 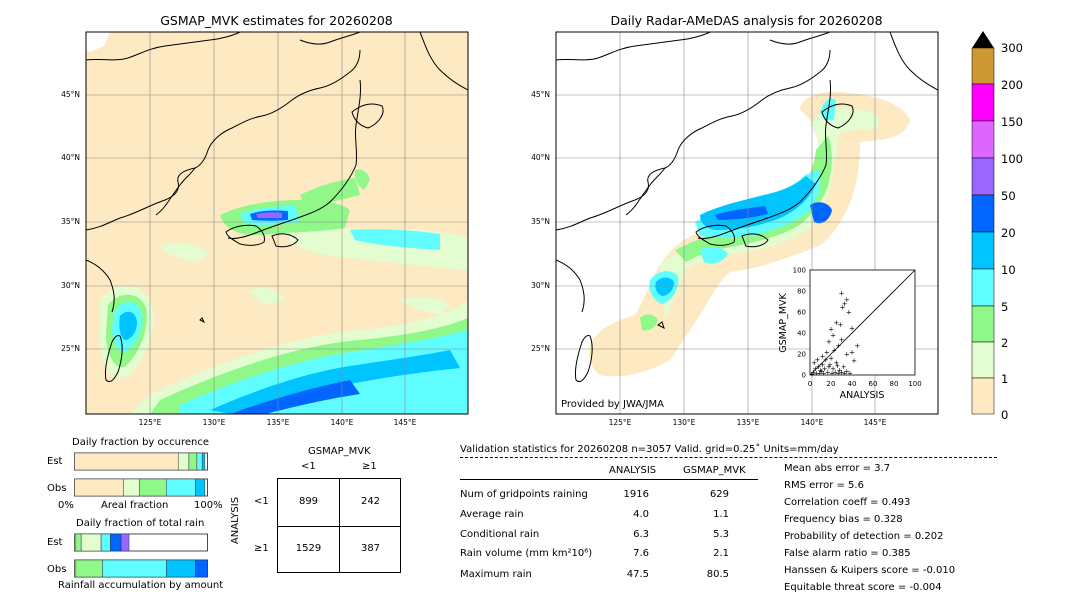 What do you see at coordinates (278, 422) in the screenshot?
I see `left-lon-135: 135°E` at bounding box center [278, 422].